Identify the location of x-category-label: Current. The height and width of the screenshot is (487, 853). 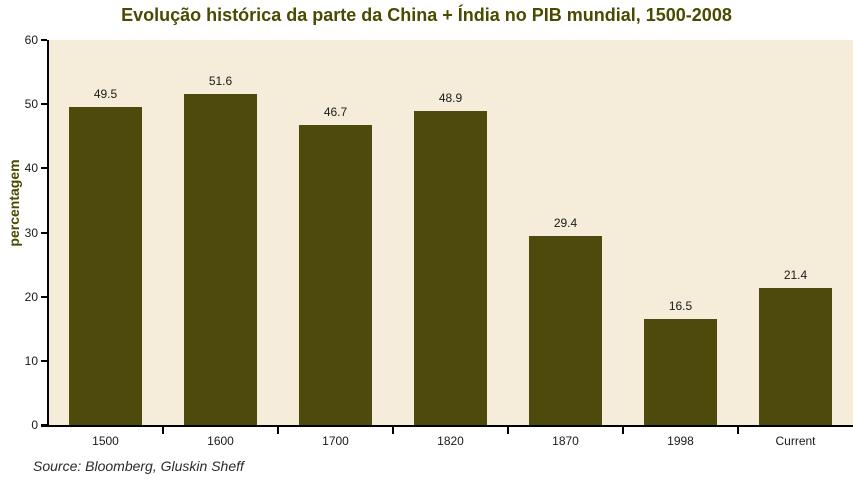
(795, 441).